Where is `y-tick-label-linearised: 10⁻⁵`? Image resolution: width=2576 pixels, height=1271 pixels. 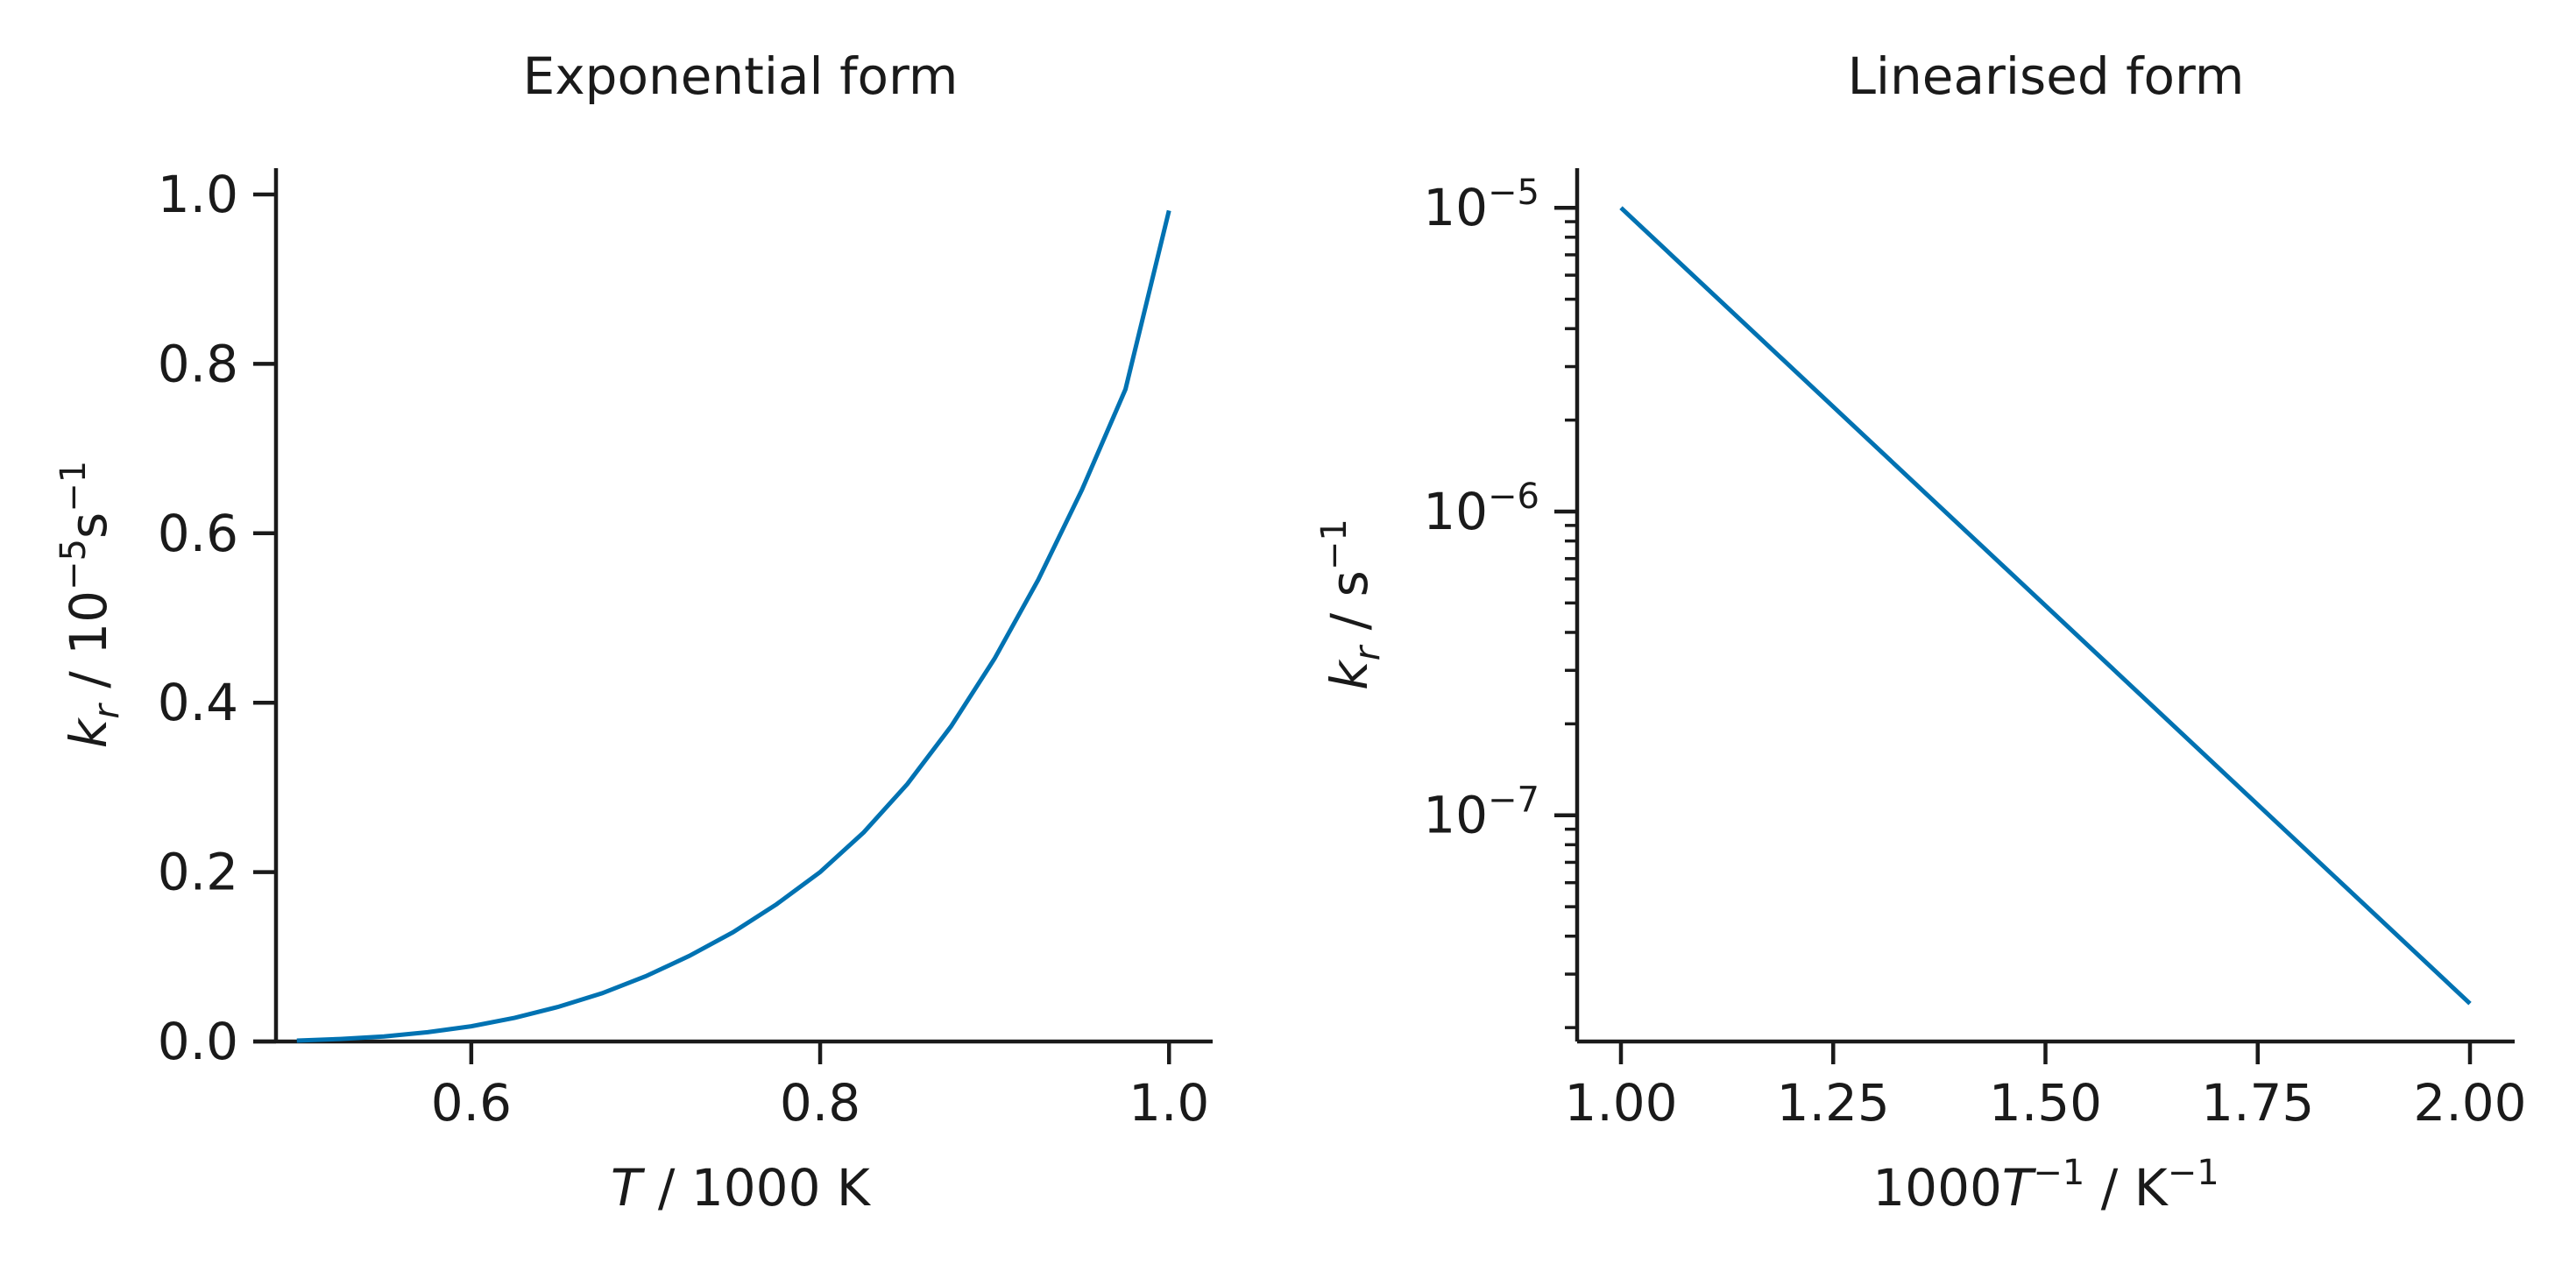
y-tick-label-linearised: 10⁻⁵ is located at coordinates (1481, 205).